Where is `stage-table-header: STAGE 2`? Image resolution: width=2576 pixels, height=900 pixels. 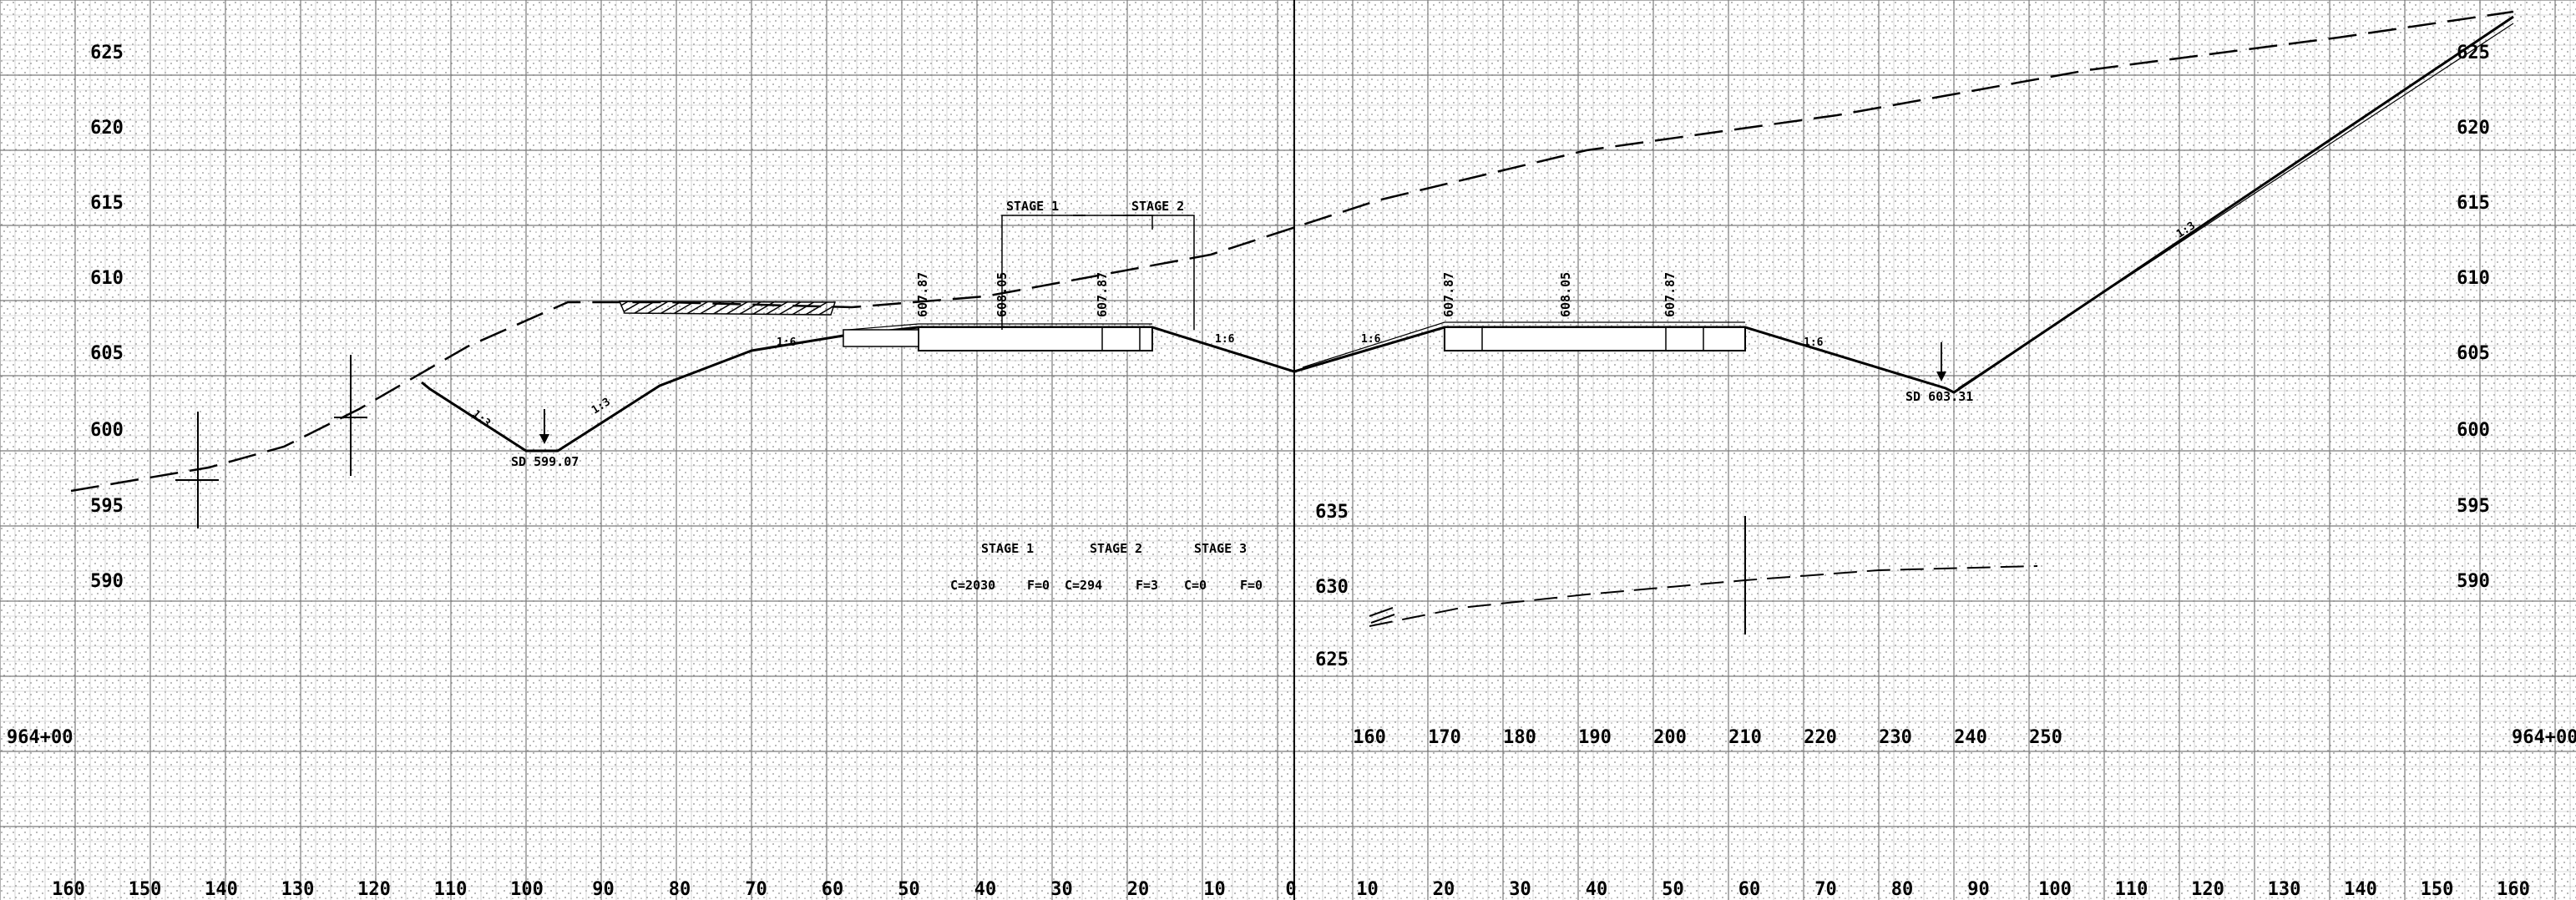
stage-table-header: STAGE 2 is located at coordinates (1116, 548).